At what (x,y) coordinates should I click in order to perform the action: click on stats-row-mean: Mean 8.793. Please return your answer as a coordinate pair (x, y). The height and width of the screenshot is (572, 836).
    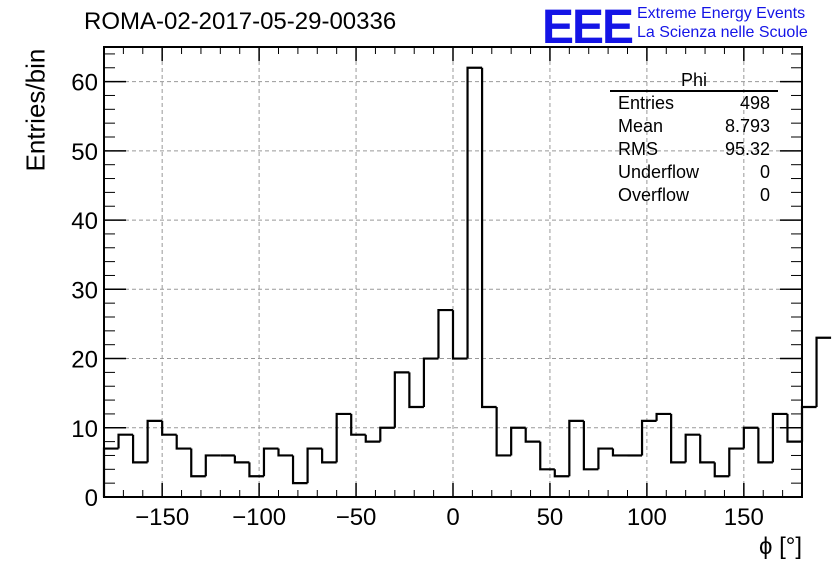
    Looking at the image, I should click on (694, 126).